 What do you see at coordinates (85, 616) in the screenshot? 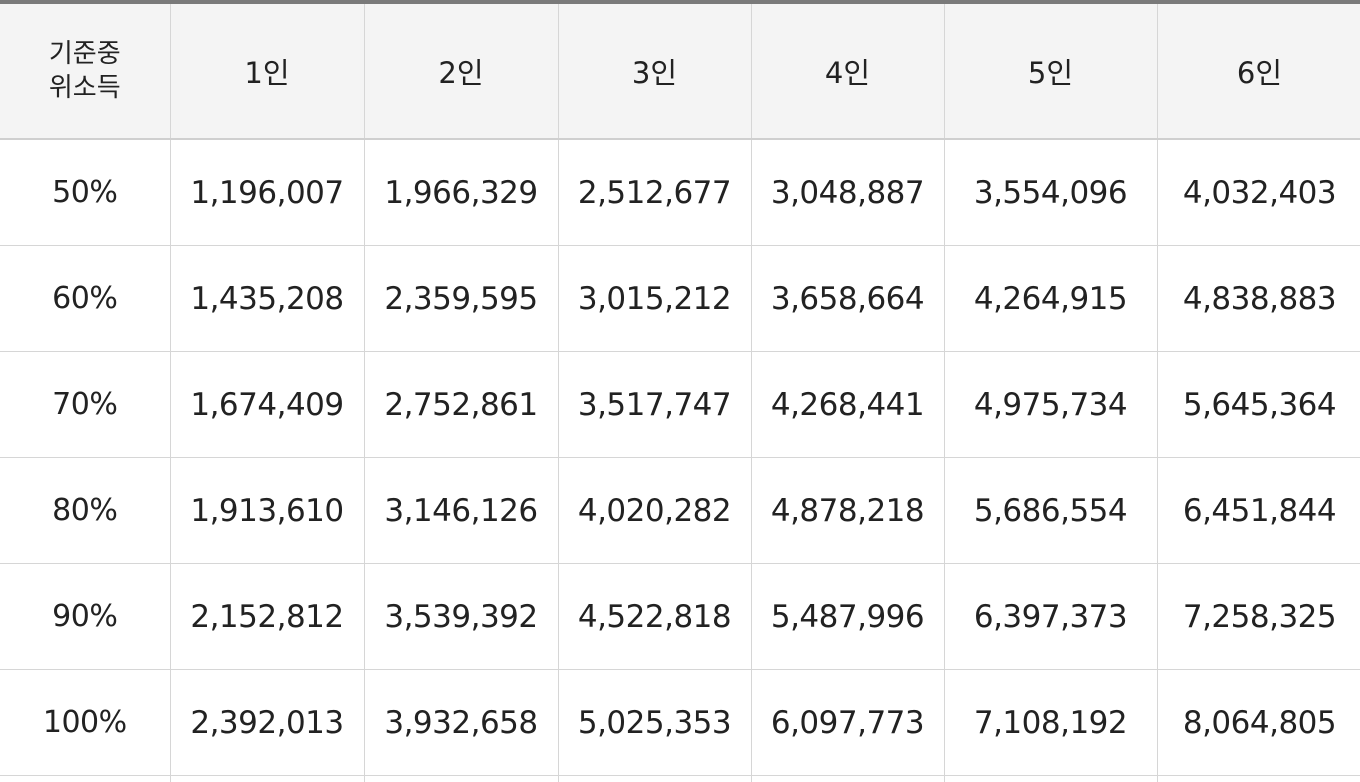
I see `row-label: 90%` at bounding box center [85, 616].